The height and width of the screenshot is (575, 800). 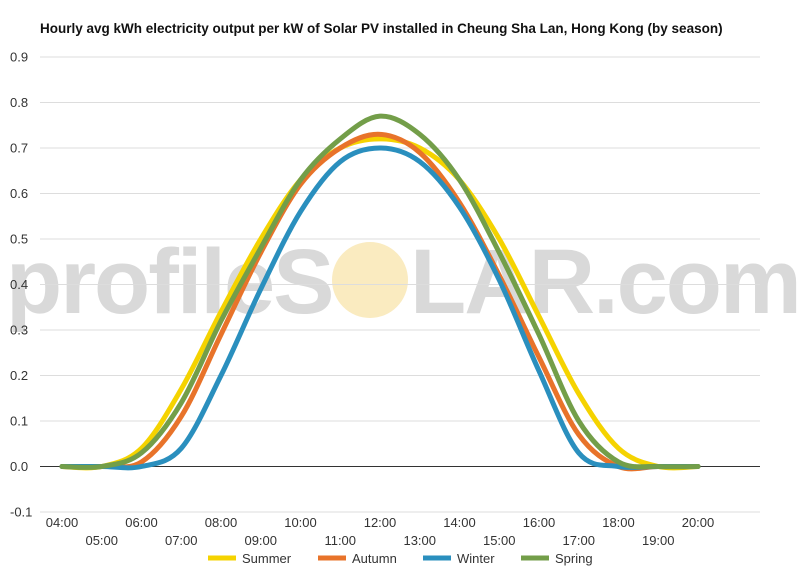 What do you see at coordinates (19, 466) in the screenshot?
I see `y-tick-label: 0.0` at bounding box center [19, 466].